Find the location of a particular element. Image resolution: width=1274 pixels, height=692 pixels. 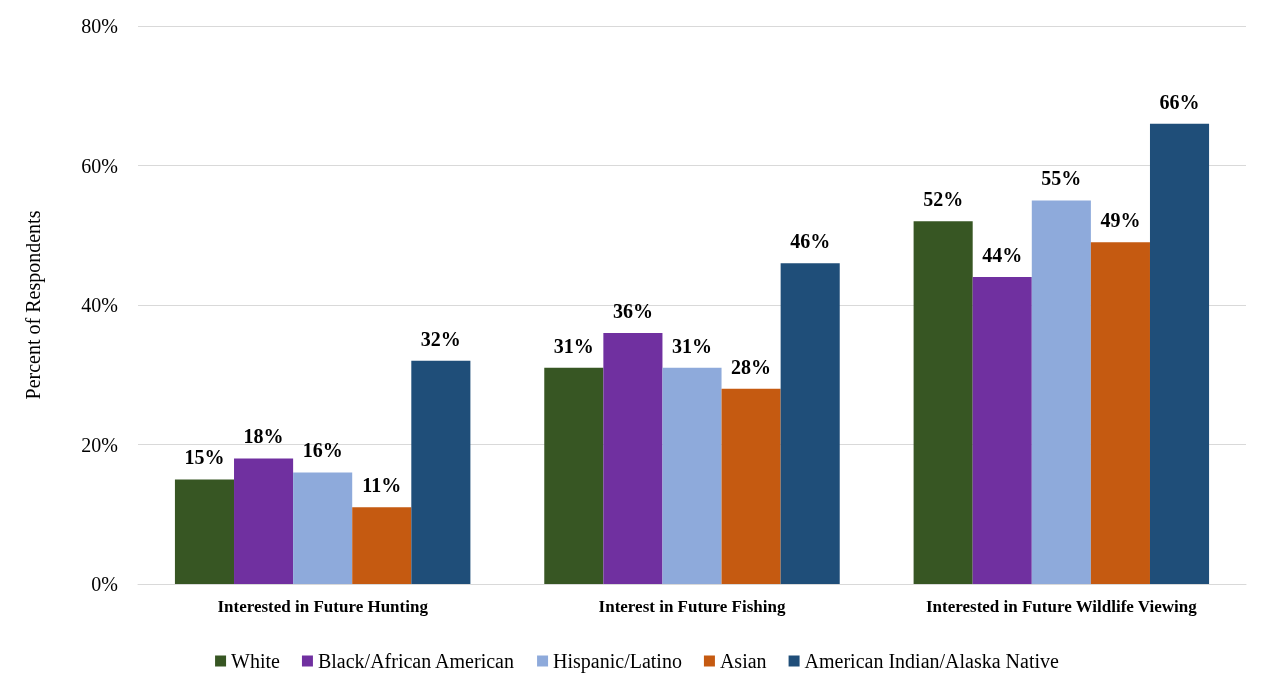

x-tick-label: Interested in Future Wildlife Viewing is located at coordinates (1061, 606).